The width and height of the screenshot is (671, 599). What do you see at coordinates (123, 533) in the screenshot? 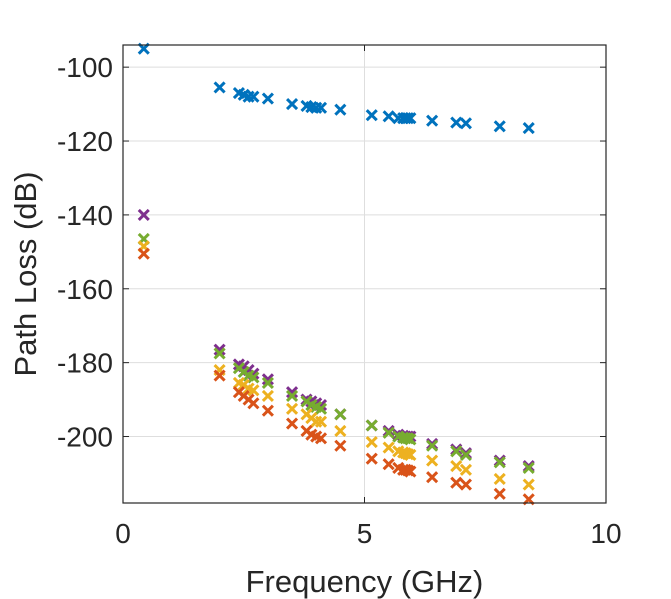
I see `x-tick-label: 0` at bounding box center [123, 533].